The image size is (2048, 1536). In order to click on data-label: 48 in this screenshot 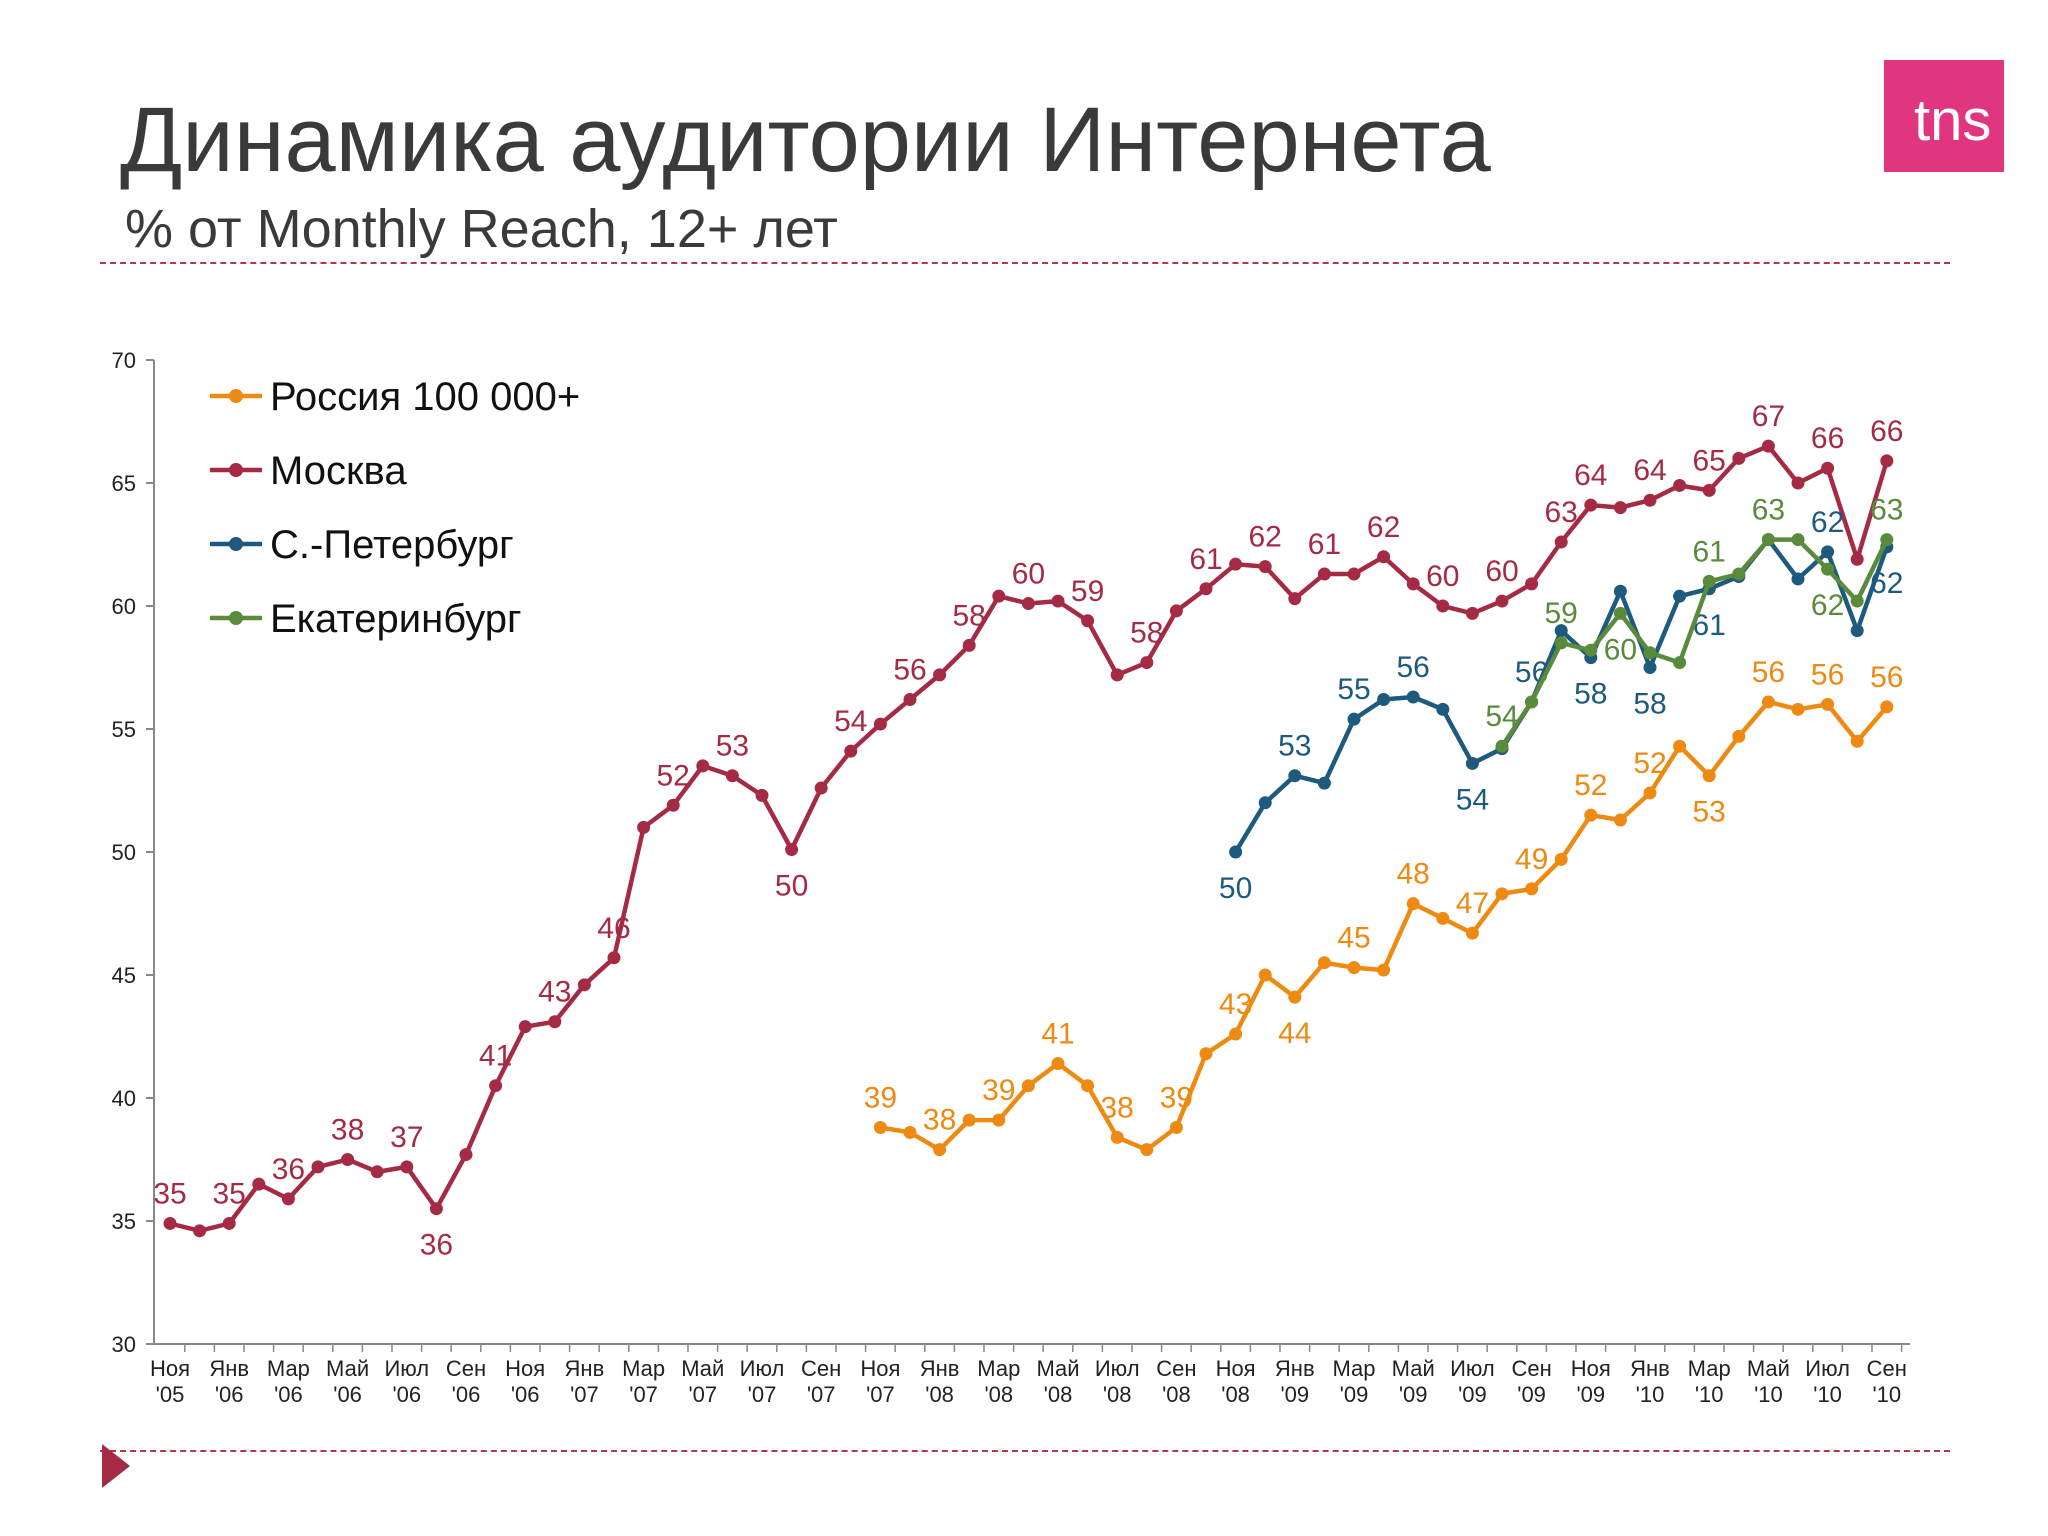, I will do `click(1413, 874)`.